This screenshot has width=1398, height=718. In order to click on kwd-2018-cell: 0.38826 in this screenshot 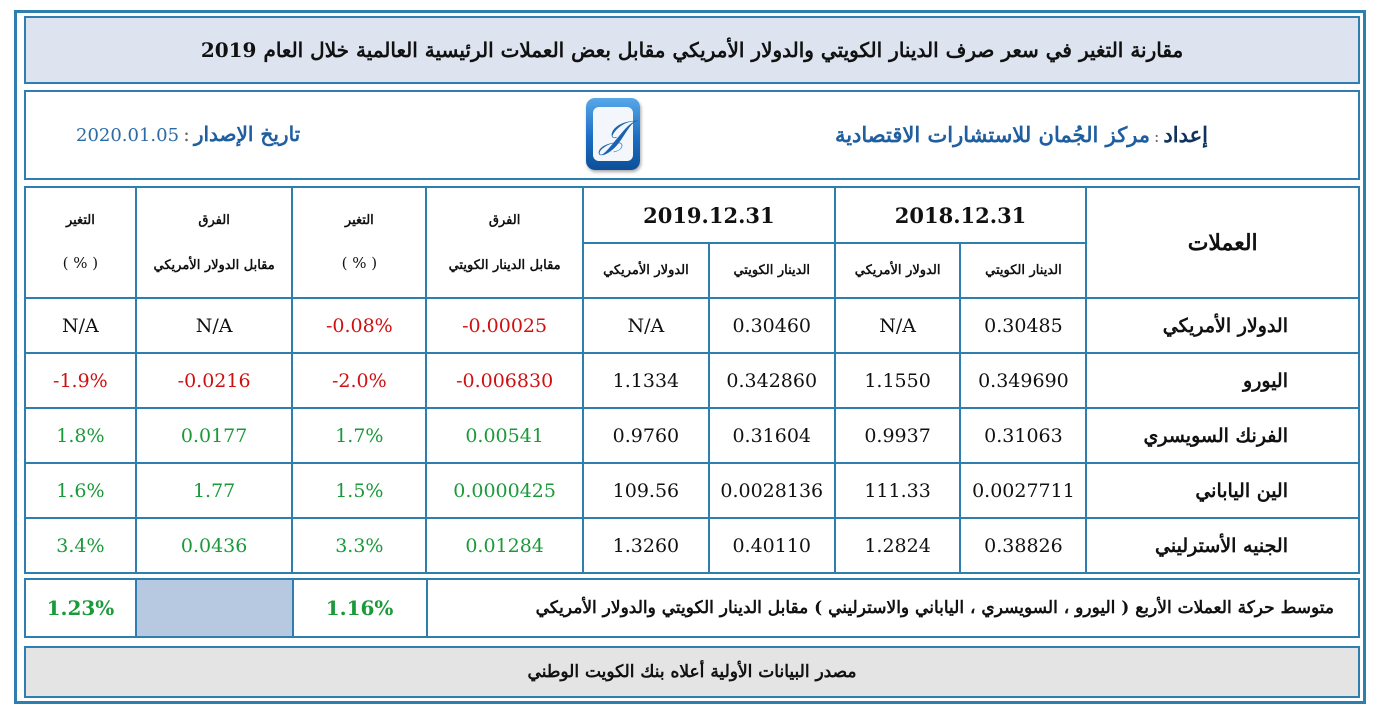, I will do `click(1023, 545)`.